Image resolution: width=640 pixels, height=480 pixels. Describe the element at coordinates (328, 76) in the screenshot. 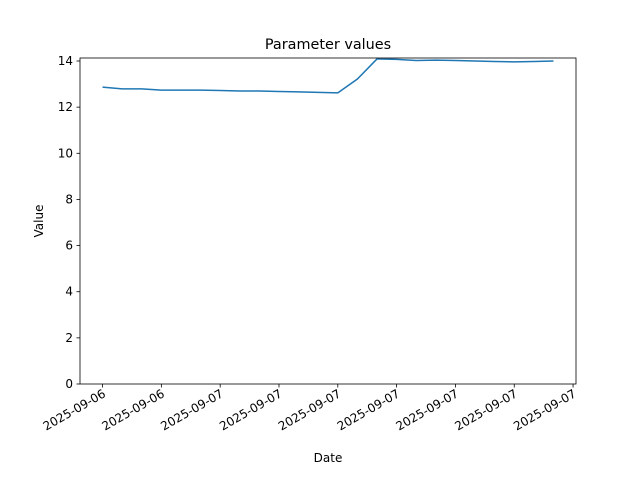

I see `line-series` at that location.